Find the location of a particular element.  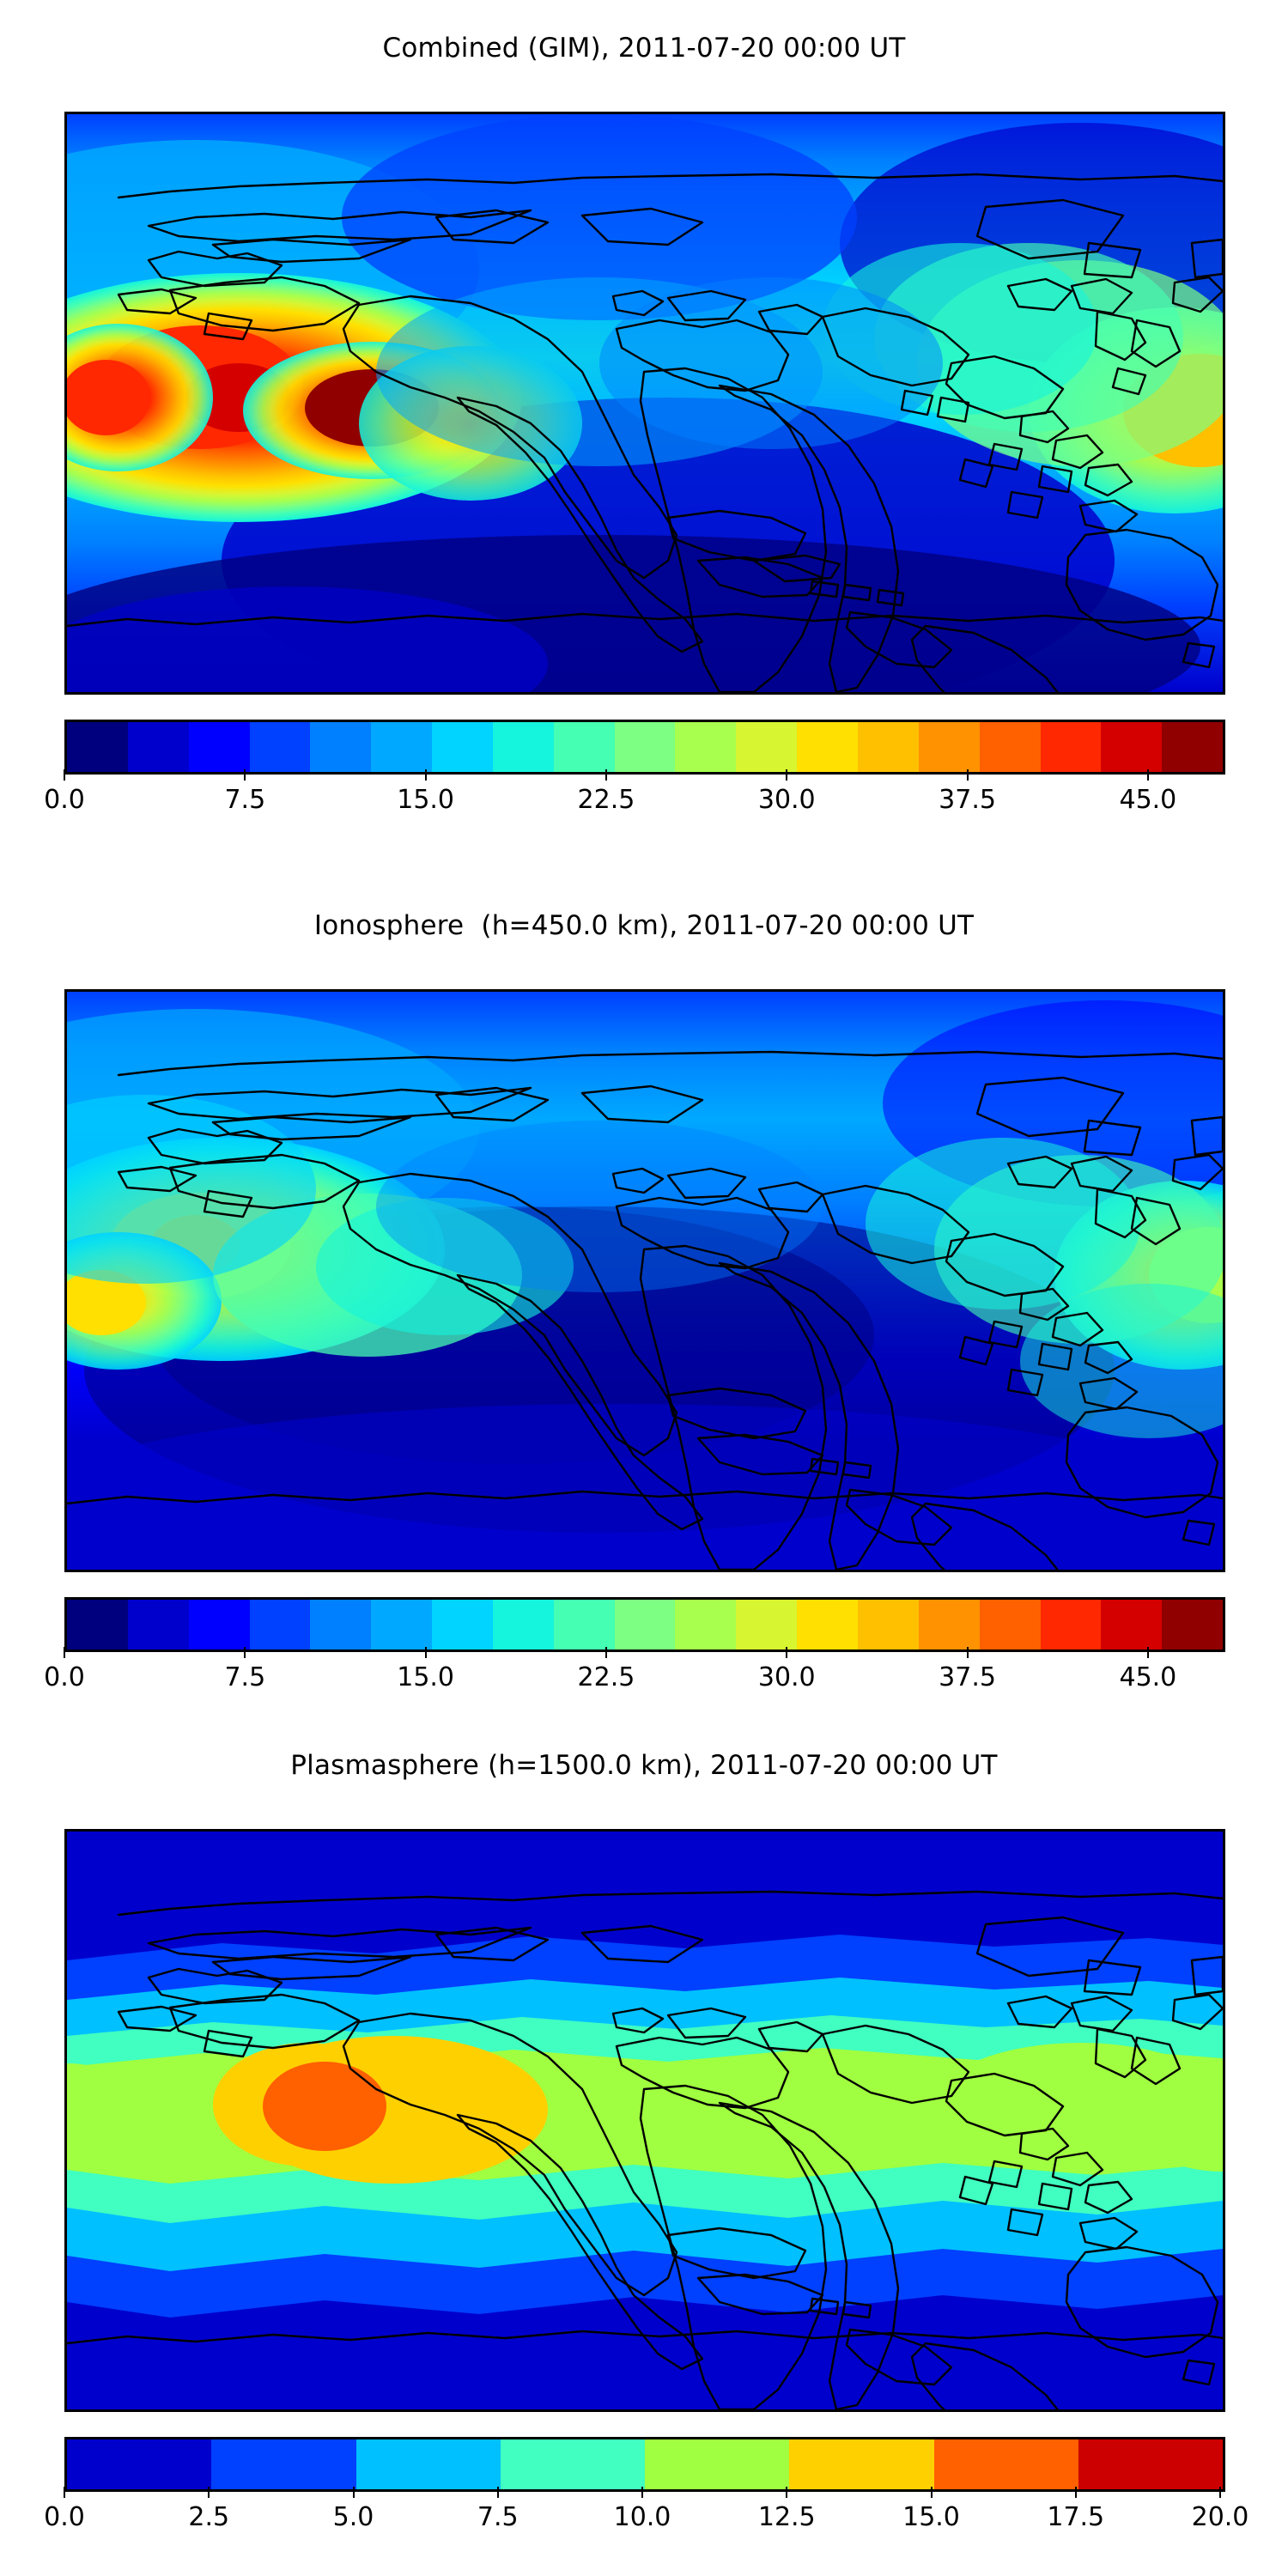

panel-title-combined: Combined (GIM), 2011-07-20 00:00 UT is located at coordinates (644, 48).